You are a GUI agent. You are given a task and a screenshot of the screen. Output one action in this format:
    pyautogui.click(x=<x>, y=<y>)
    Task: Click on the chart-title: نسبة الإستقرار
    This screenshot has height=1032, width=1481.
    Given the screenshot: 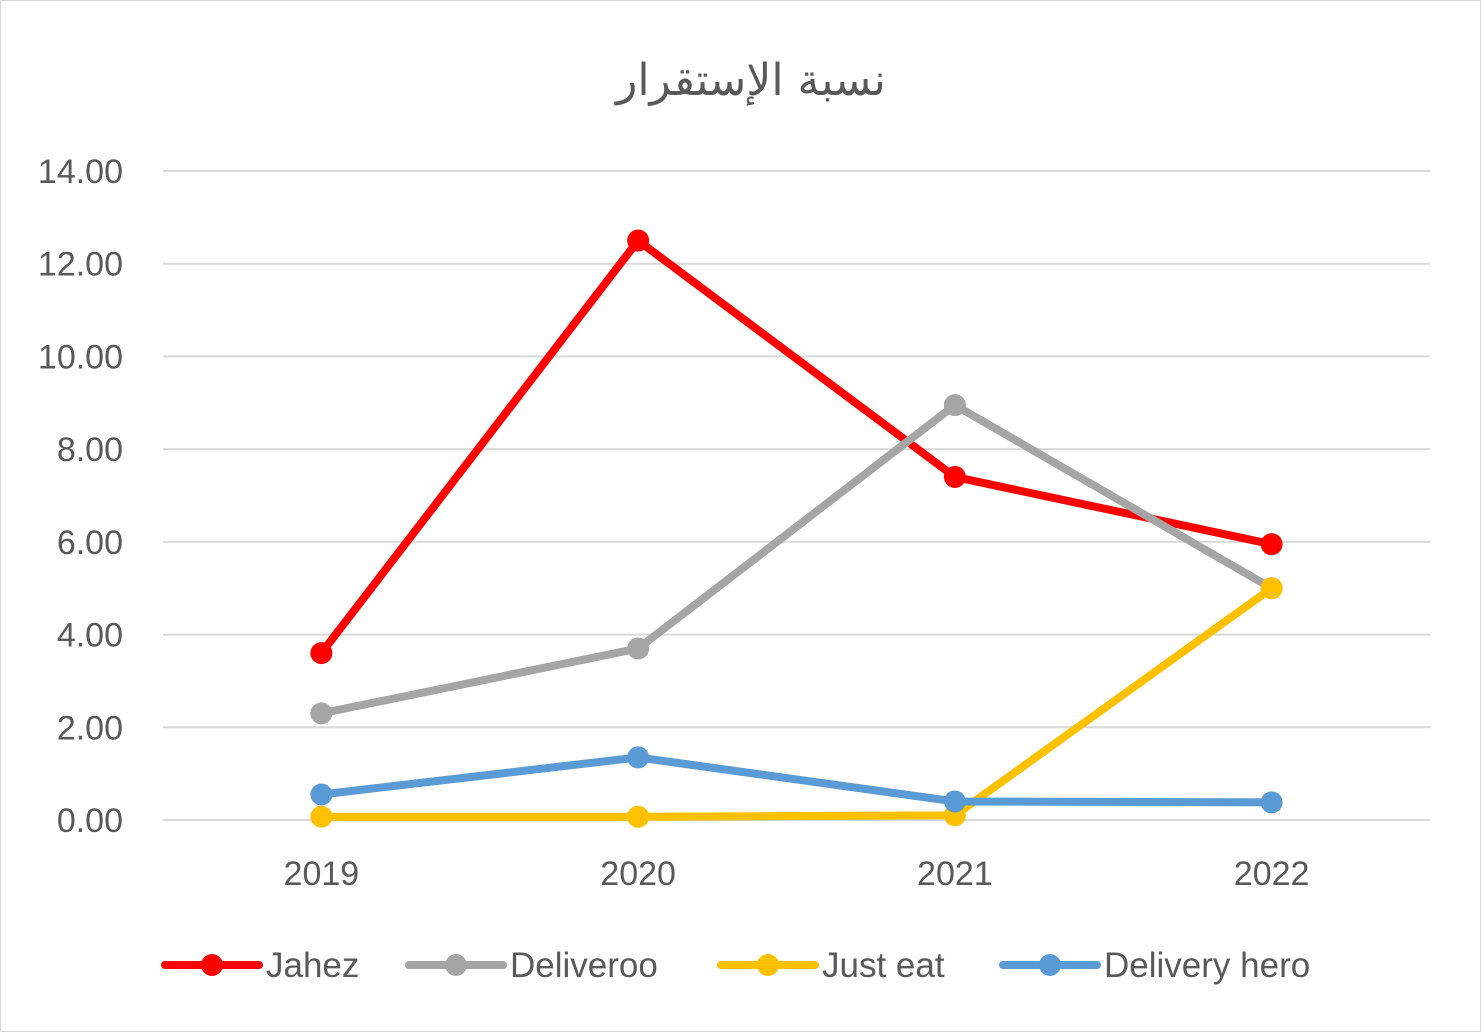 What is the action you would take?
    pyautogui.click(x=750, y=80)
    